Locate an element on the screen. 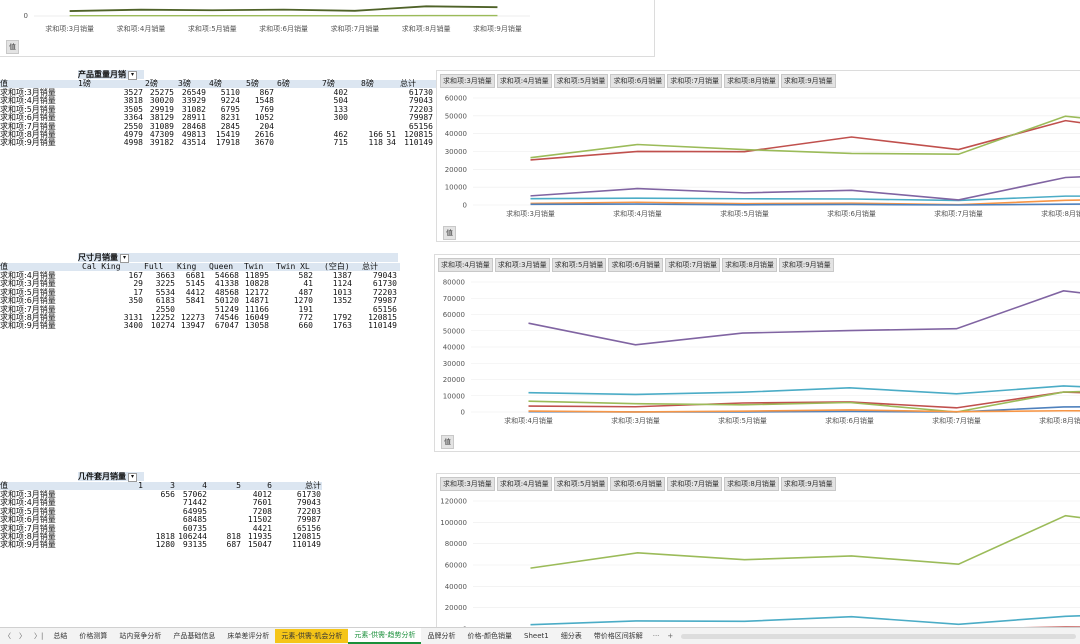 Image resolution: width=1080 pixels, height=644 pixels. sheet-tab: 价格-颜色销量 is located at coordinates (489, 636).